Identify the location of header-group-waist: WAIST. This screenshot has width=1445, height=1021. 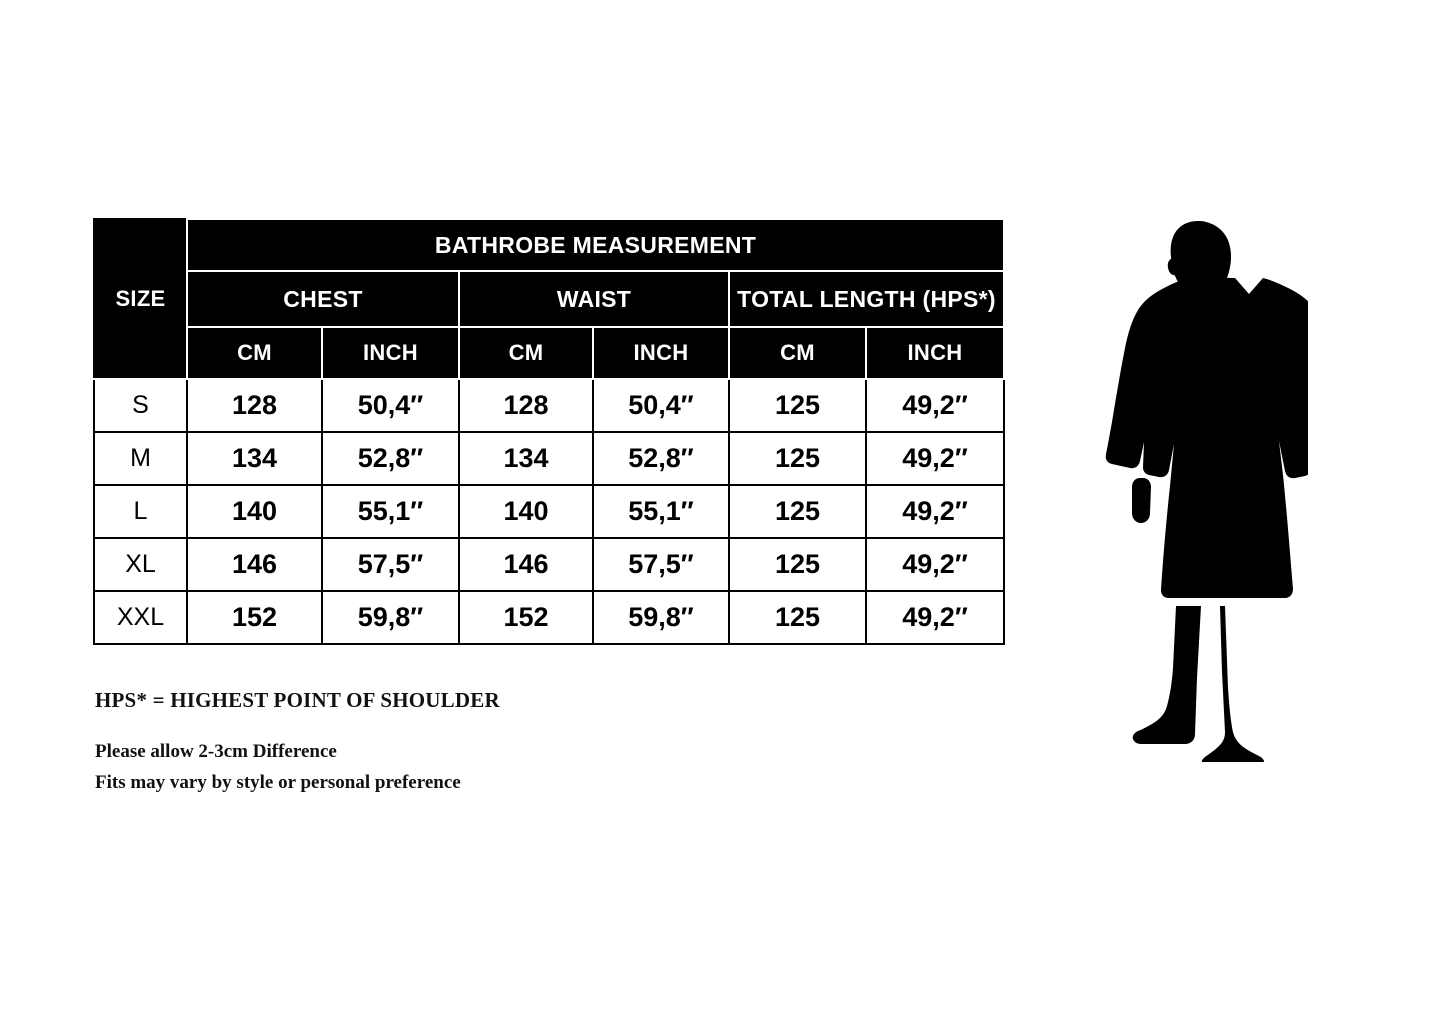
(594, 299).